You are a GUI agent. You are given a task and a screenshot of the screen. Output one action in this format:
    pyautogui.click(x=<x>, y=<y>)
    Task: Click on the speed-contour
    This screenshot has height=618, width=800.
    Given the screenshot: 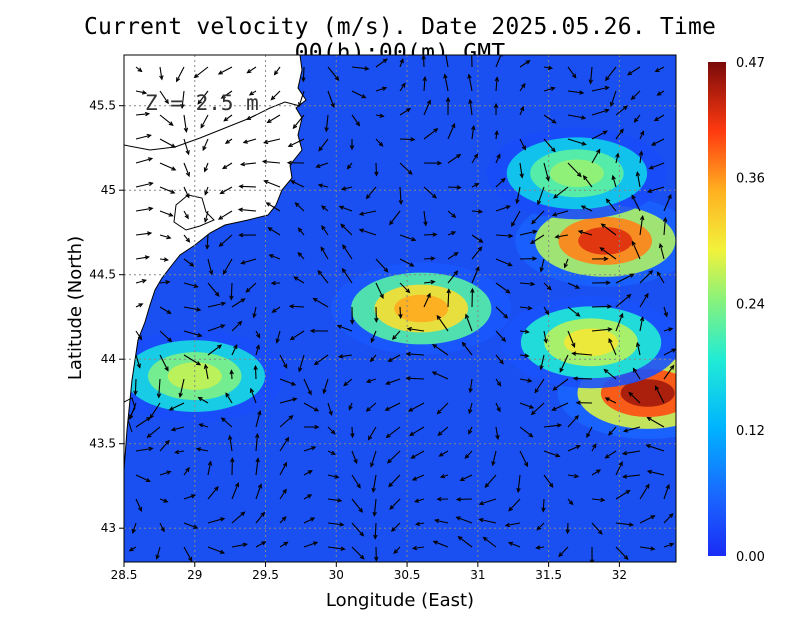 What is the action you would take?
    pyautogui.click(x=647, y=393)
    